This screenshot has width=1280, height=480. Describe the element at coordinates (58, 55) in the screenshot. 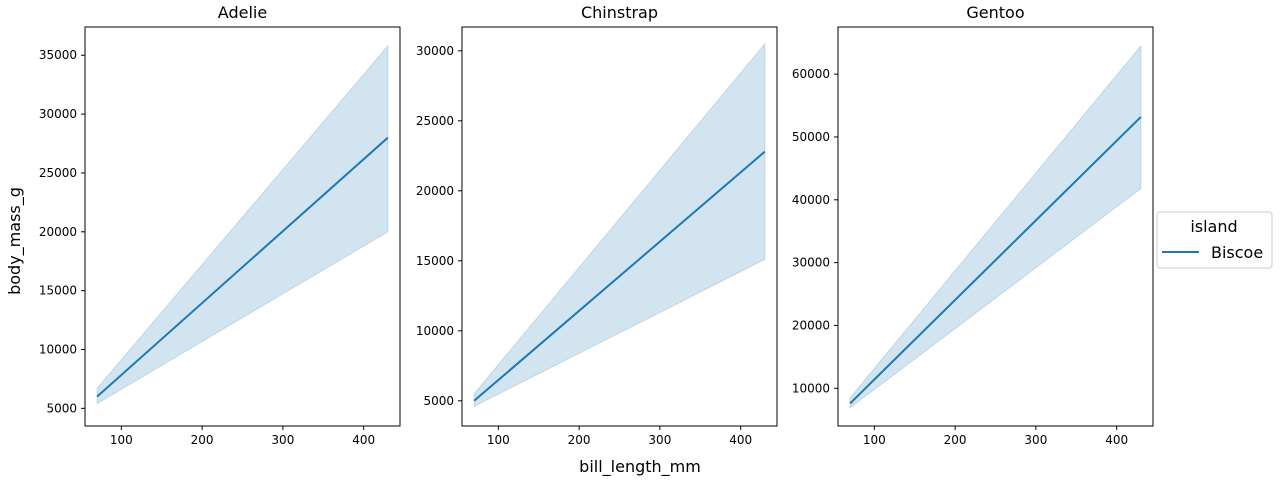

I see `y-tick-label: 35000` at that location.